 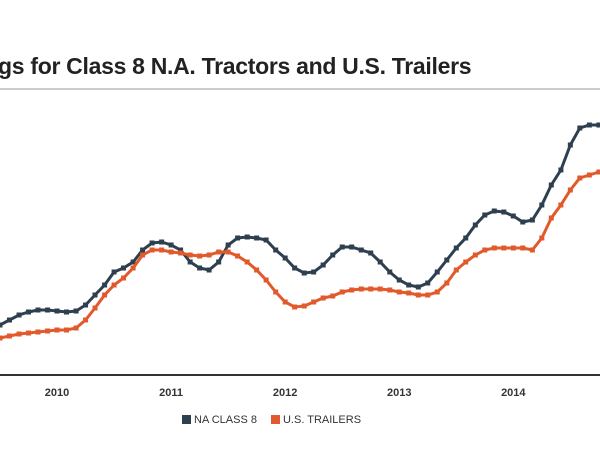 I want to click on x-tick-label: 2013, so click(x=399, y=393).